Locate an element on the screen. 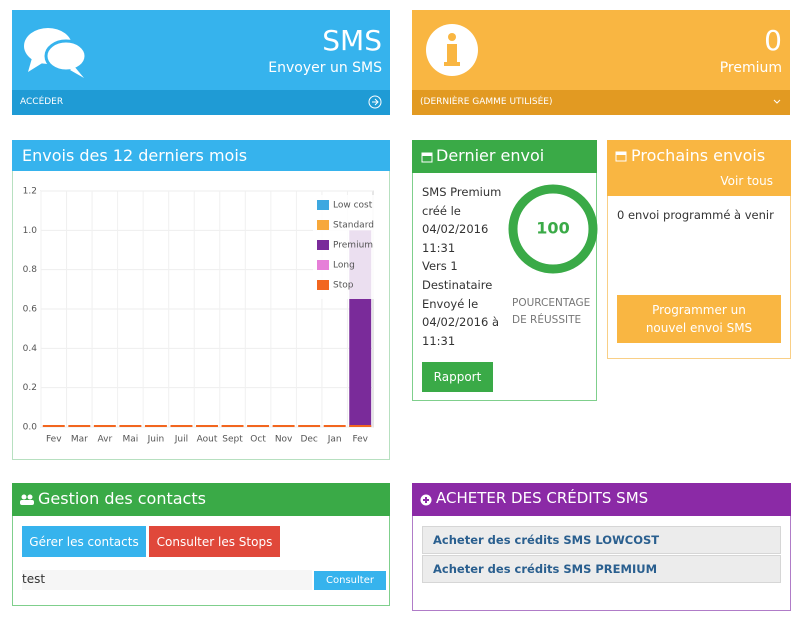 The width and height of the screenshot is (800, 625). gauge: 100 is located at coordinates (553, 229).